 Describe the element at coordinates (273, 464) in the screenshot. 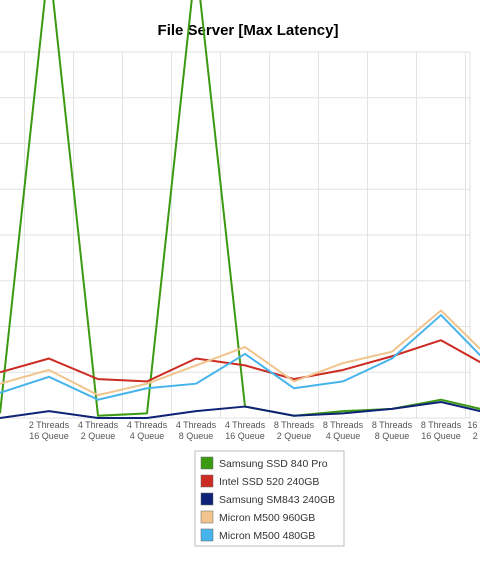

I see `legend-label: Samsung SSD 840 Pro` at that location.